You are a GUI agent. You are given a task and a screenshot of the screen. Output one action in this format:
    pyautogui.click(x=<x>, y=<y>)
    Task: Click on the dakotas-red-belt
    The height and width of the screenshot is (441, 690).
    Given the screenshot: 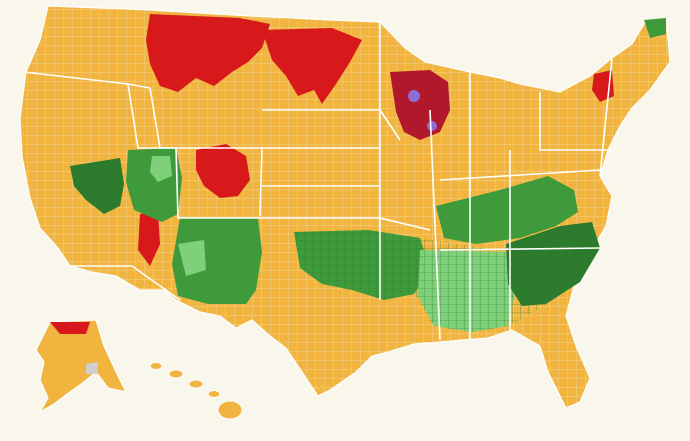 What is the action you would take?
    pyautogui.click(x=312, y=66)
    